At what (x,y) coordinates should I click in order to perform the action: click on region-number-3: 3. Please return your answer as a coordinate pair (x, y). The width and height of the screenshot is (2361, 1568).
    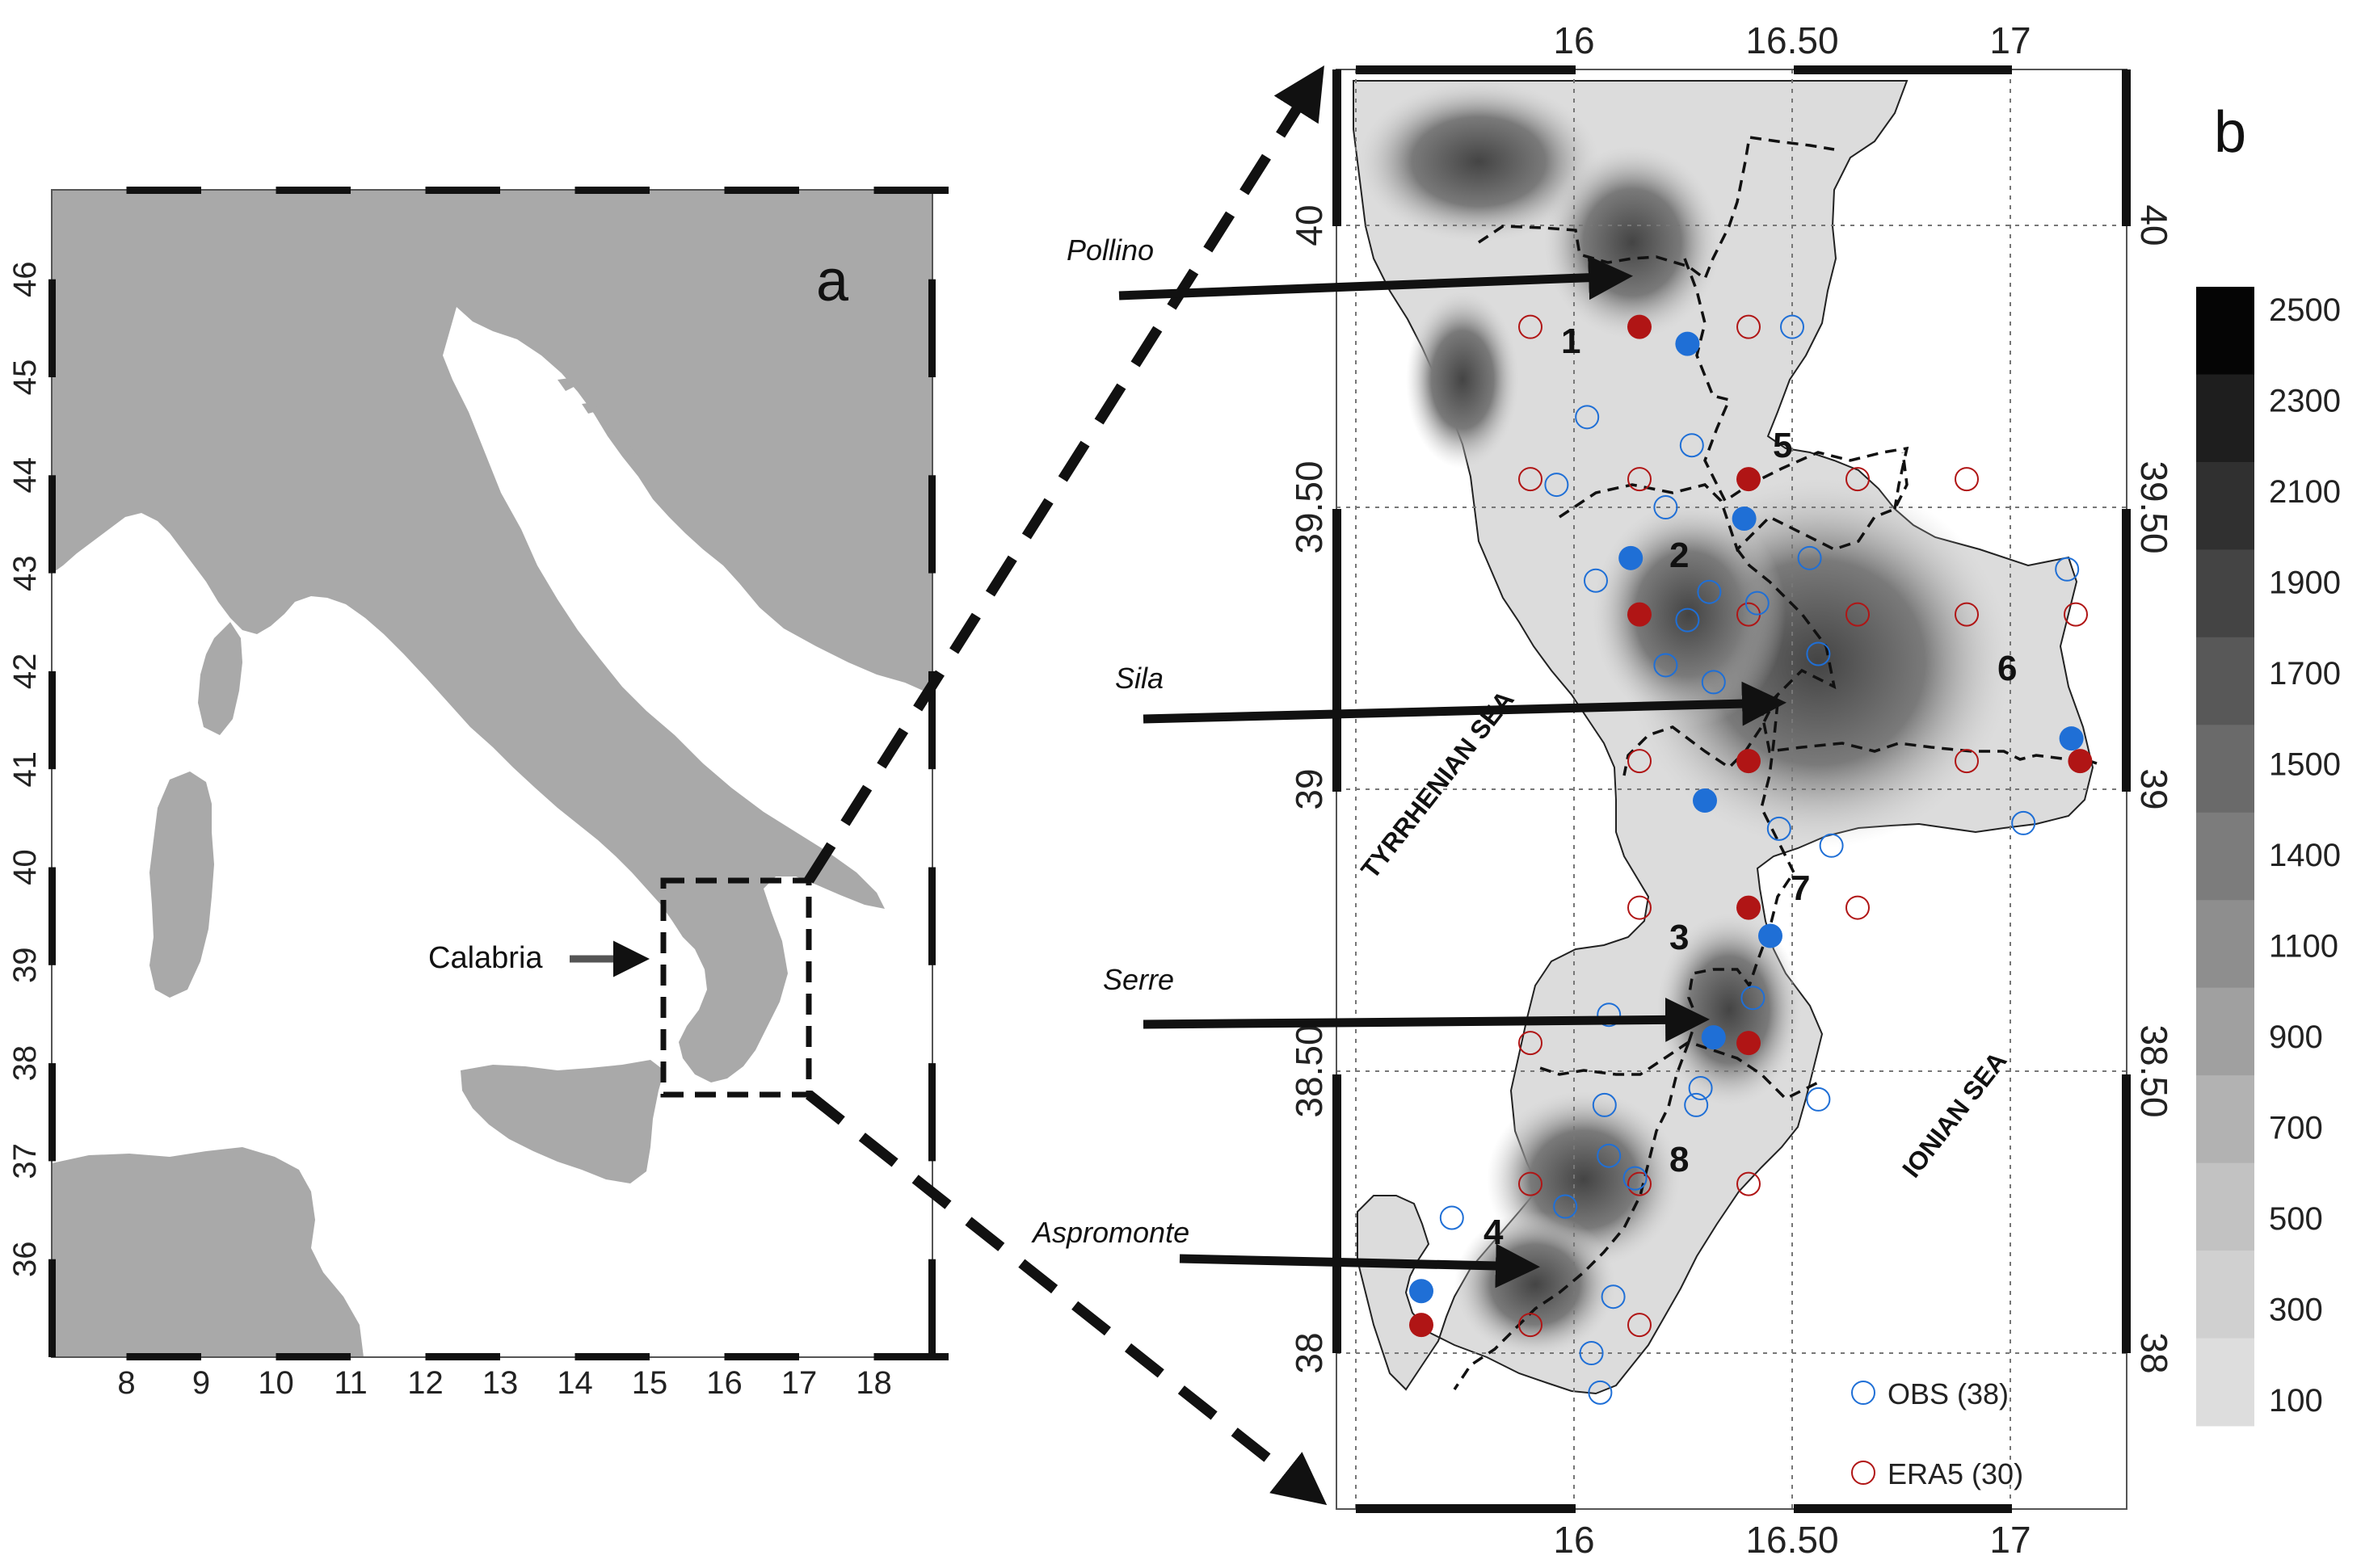
    Looking at the image, I should click on (1679, 937).